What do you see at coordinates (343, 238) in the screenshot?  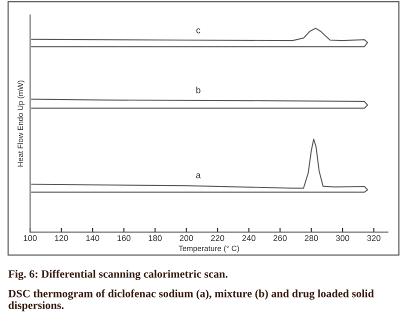 I see `x-tick-label: 300` at bounding box center [343, 238].